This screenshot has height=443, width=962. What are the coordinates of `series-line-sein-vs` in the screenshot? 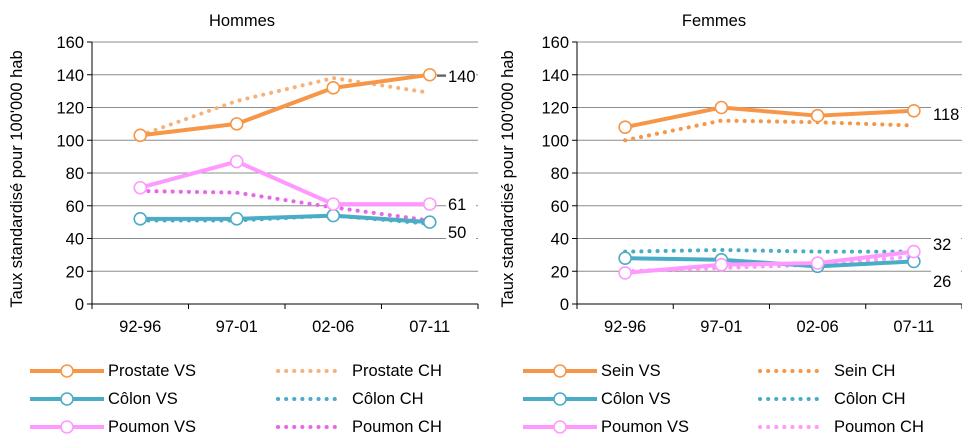 It's located at (769, 117).